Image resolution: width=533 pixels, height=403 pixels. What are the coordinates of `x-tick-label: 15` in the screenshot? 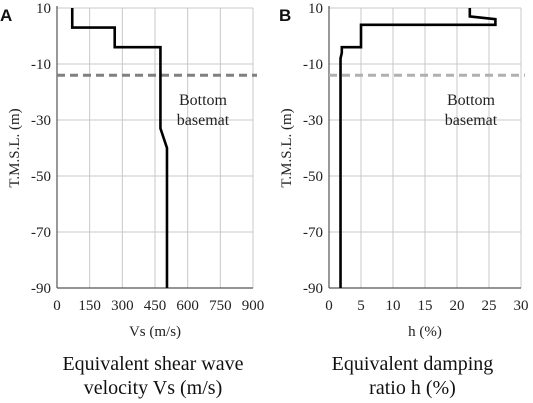 It's located at (425, 306).